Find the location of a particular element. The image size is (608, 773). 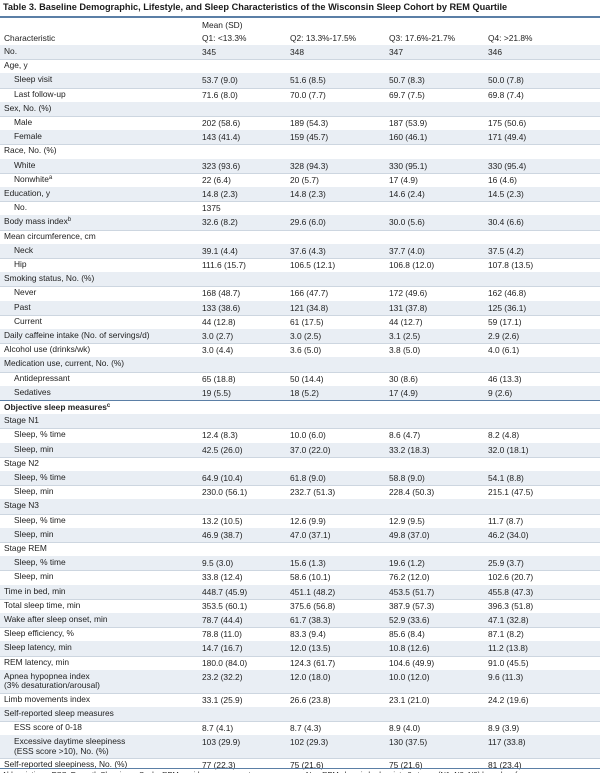

table-row: Mean circumference, cm is located at coordinates (300, 237).